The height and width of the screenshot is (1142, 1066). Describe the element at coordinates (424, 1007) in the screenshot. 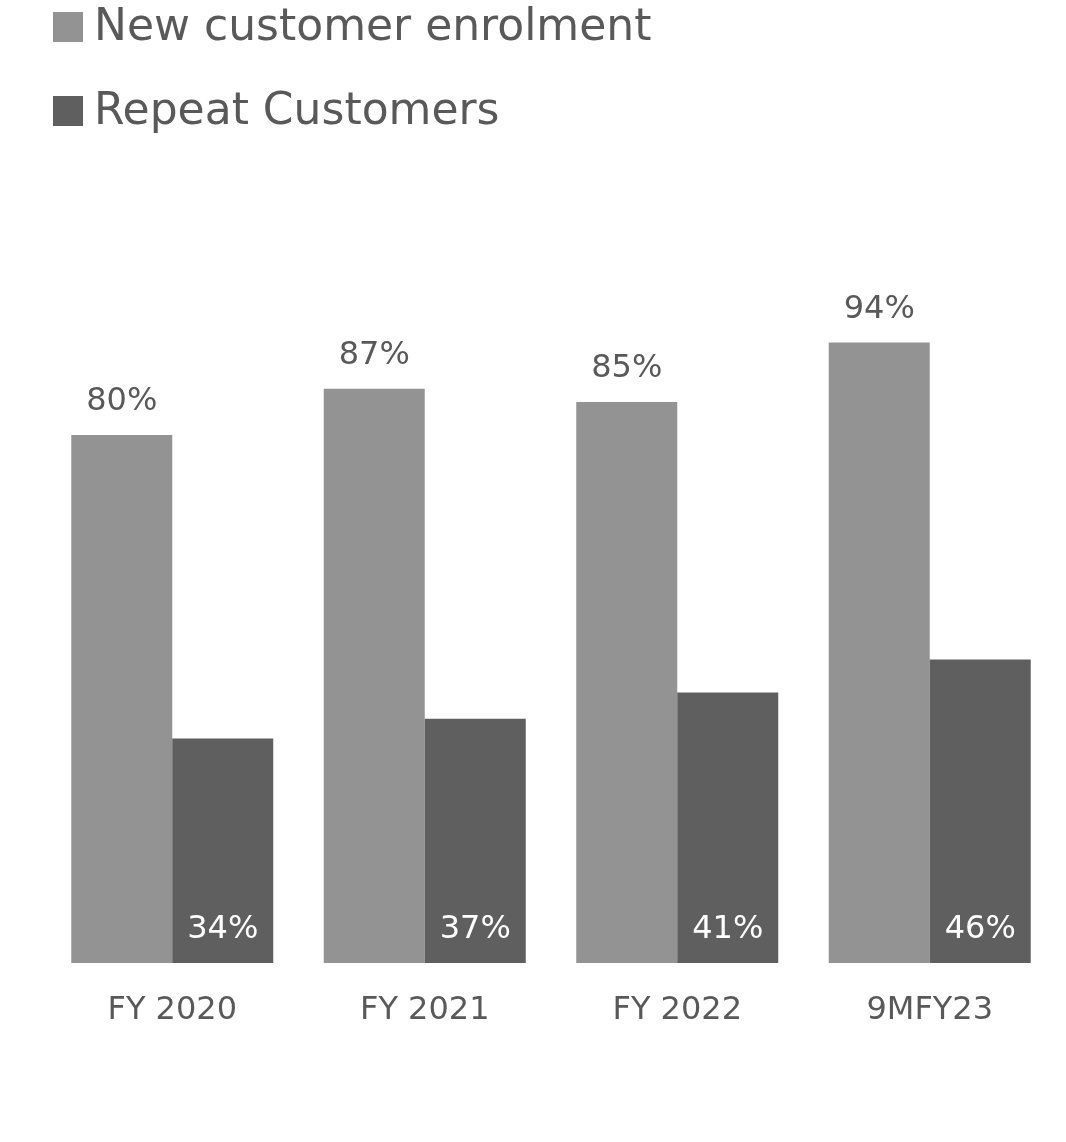

I see `x-tick-label: FY 2021` at that location.